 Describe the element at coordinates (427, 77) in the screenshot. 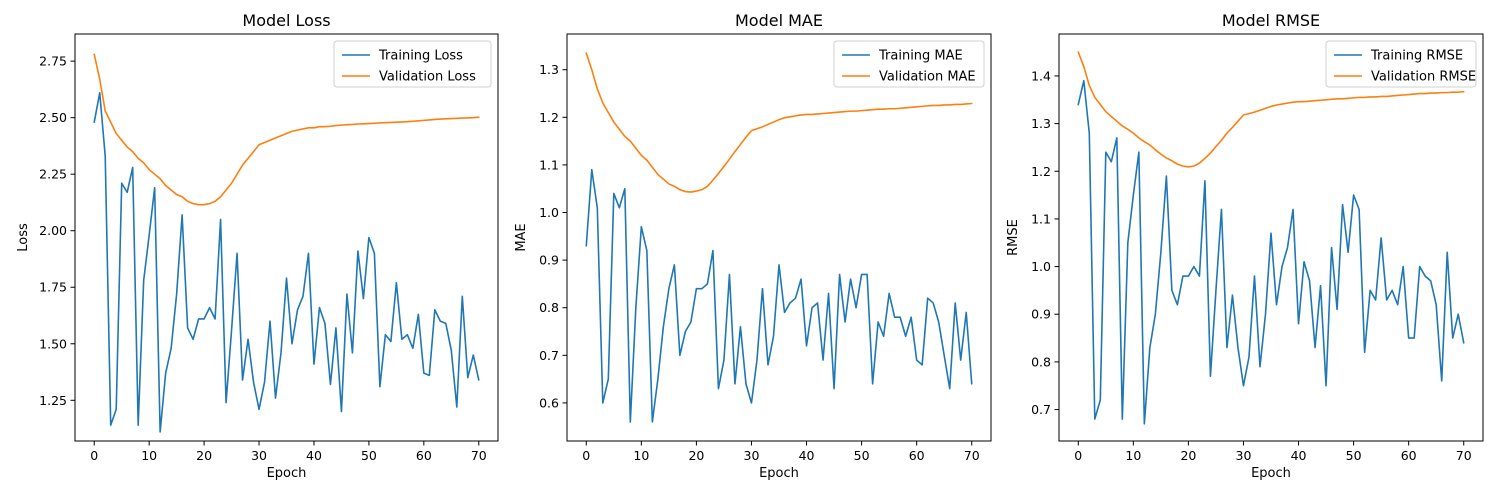

I see `legend-label: Validation Loss` at that location.